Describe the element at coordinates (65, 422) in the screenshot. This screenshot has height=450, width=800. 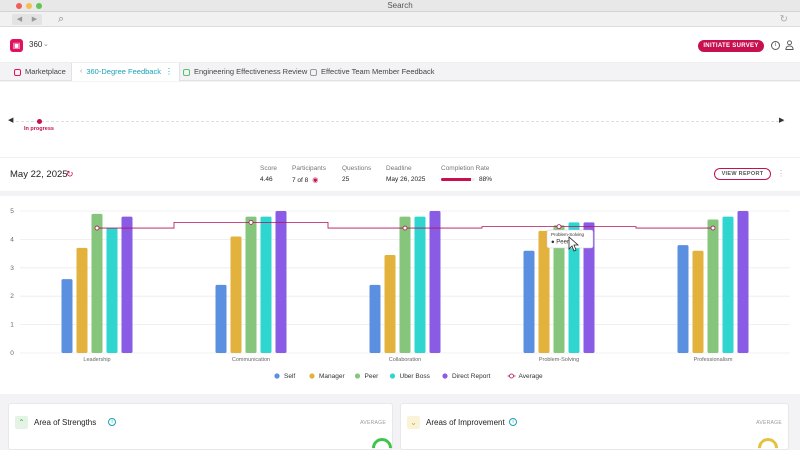
I see `card-title: Area of Strengths` at that location.